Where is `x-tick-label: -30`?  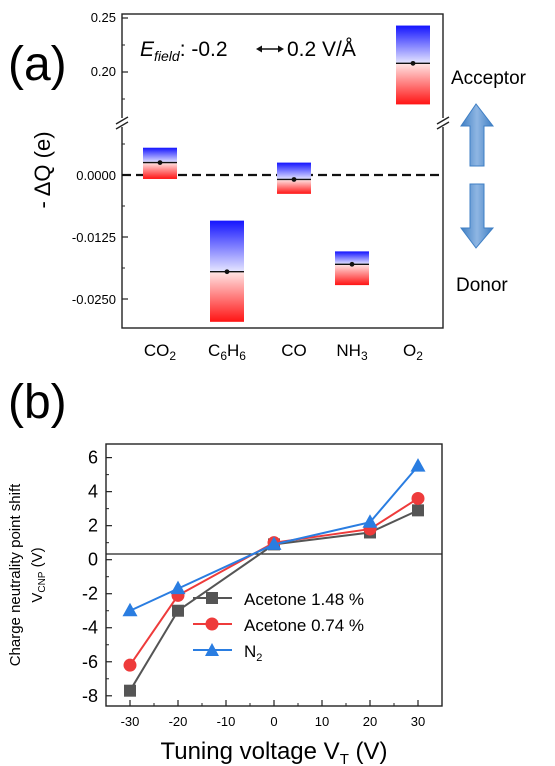 x-tick-label: -30 is located at coordinates (130, 721).